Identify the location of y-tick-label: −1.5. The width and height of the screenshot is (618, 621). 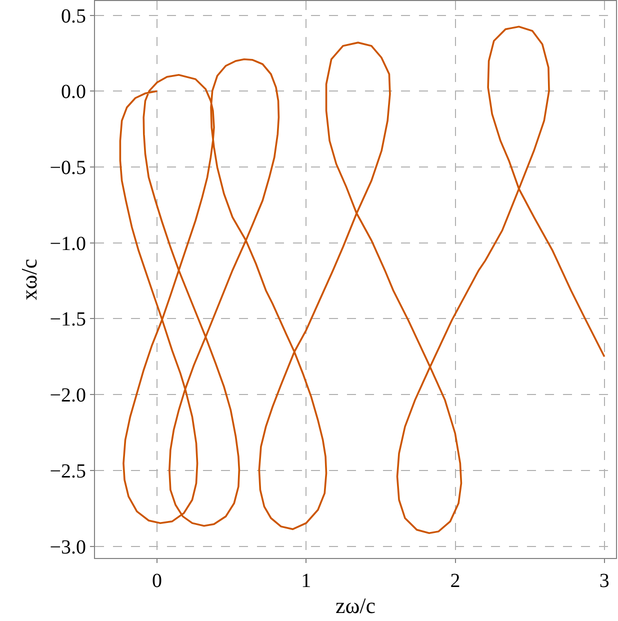
(68, 319).